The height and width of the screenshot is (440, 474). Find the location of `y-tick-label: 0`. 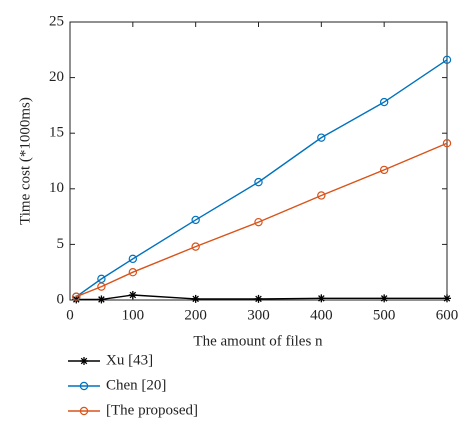

y-tick-label: 0 is located at coordinates (61, 299).